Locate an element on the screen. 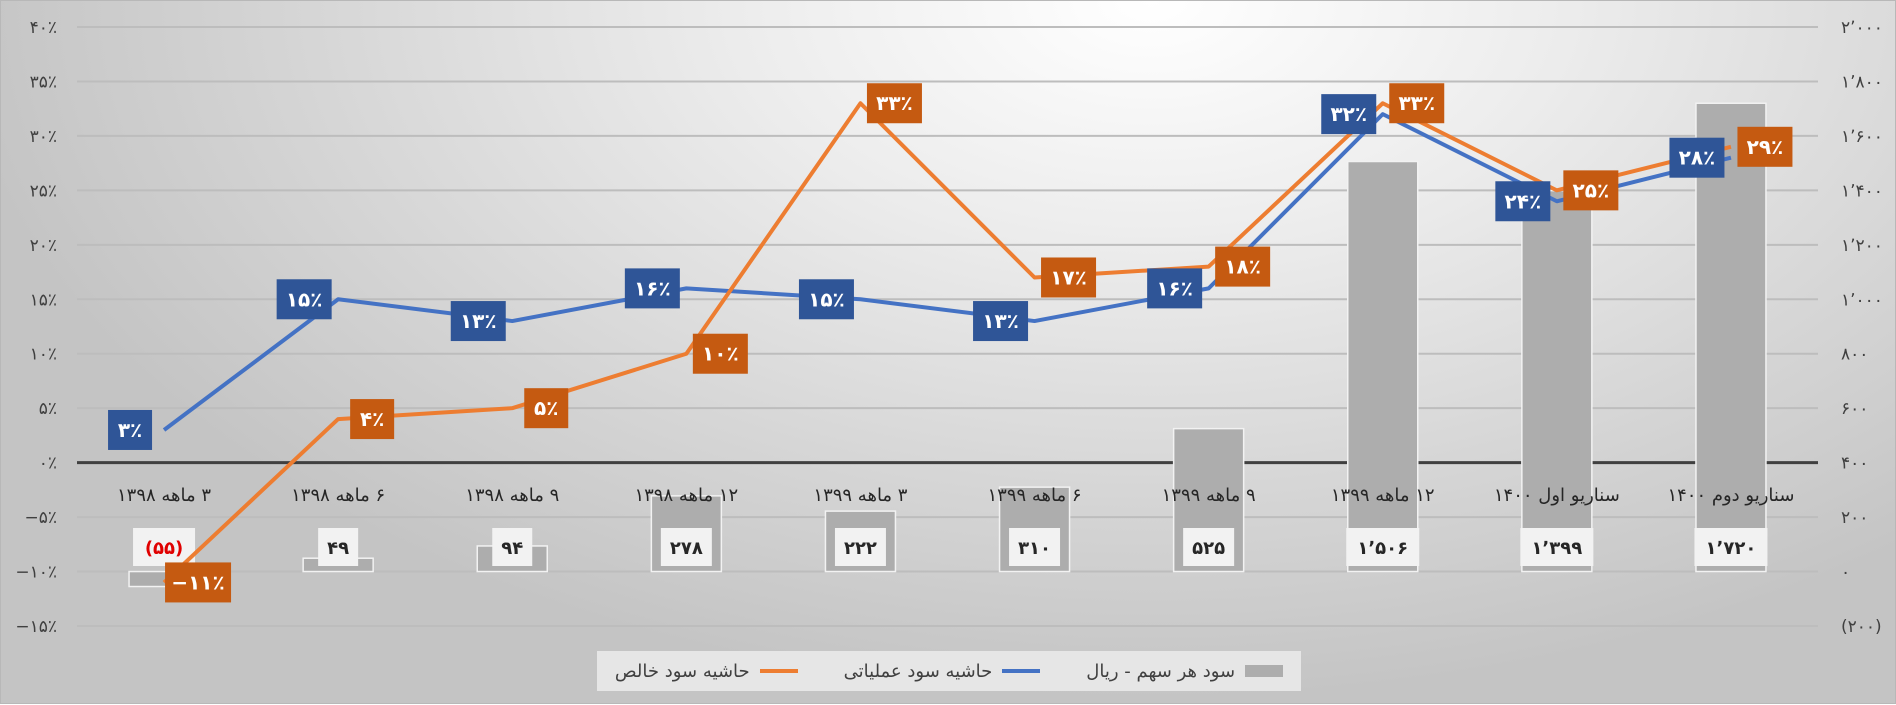  left-axis-tick: −۵٪ is located at coordinates (40, 518).